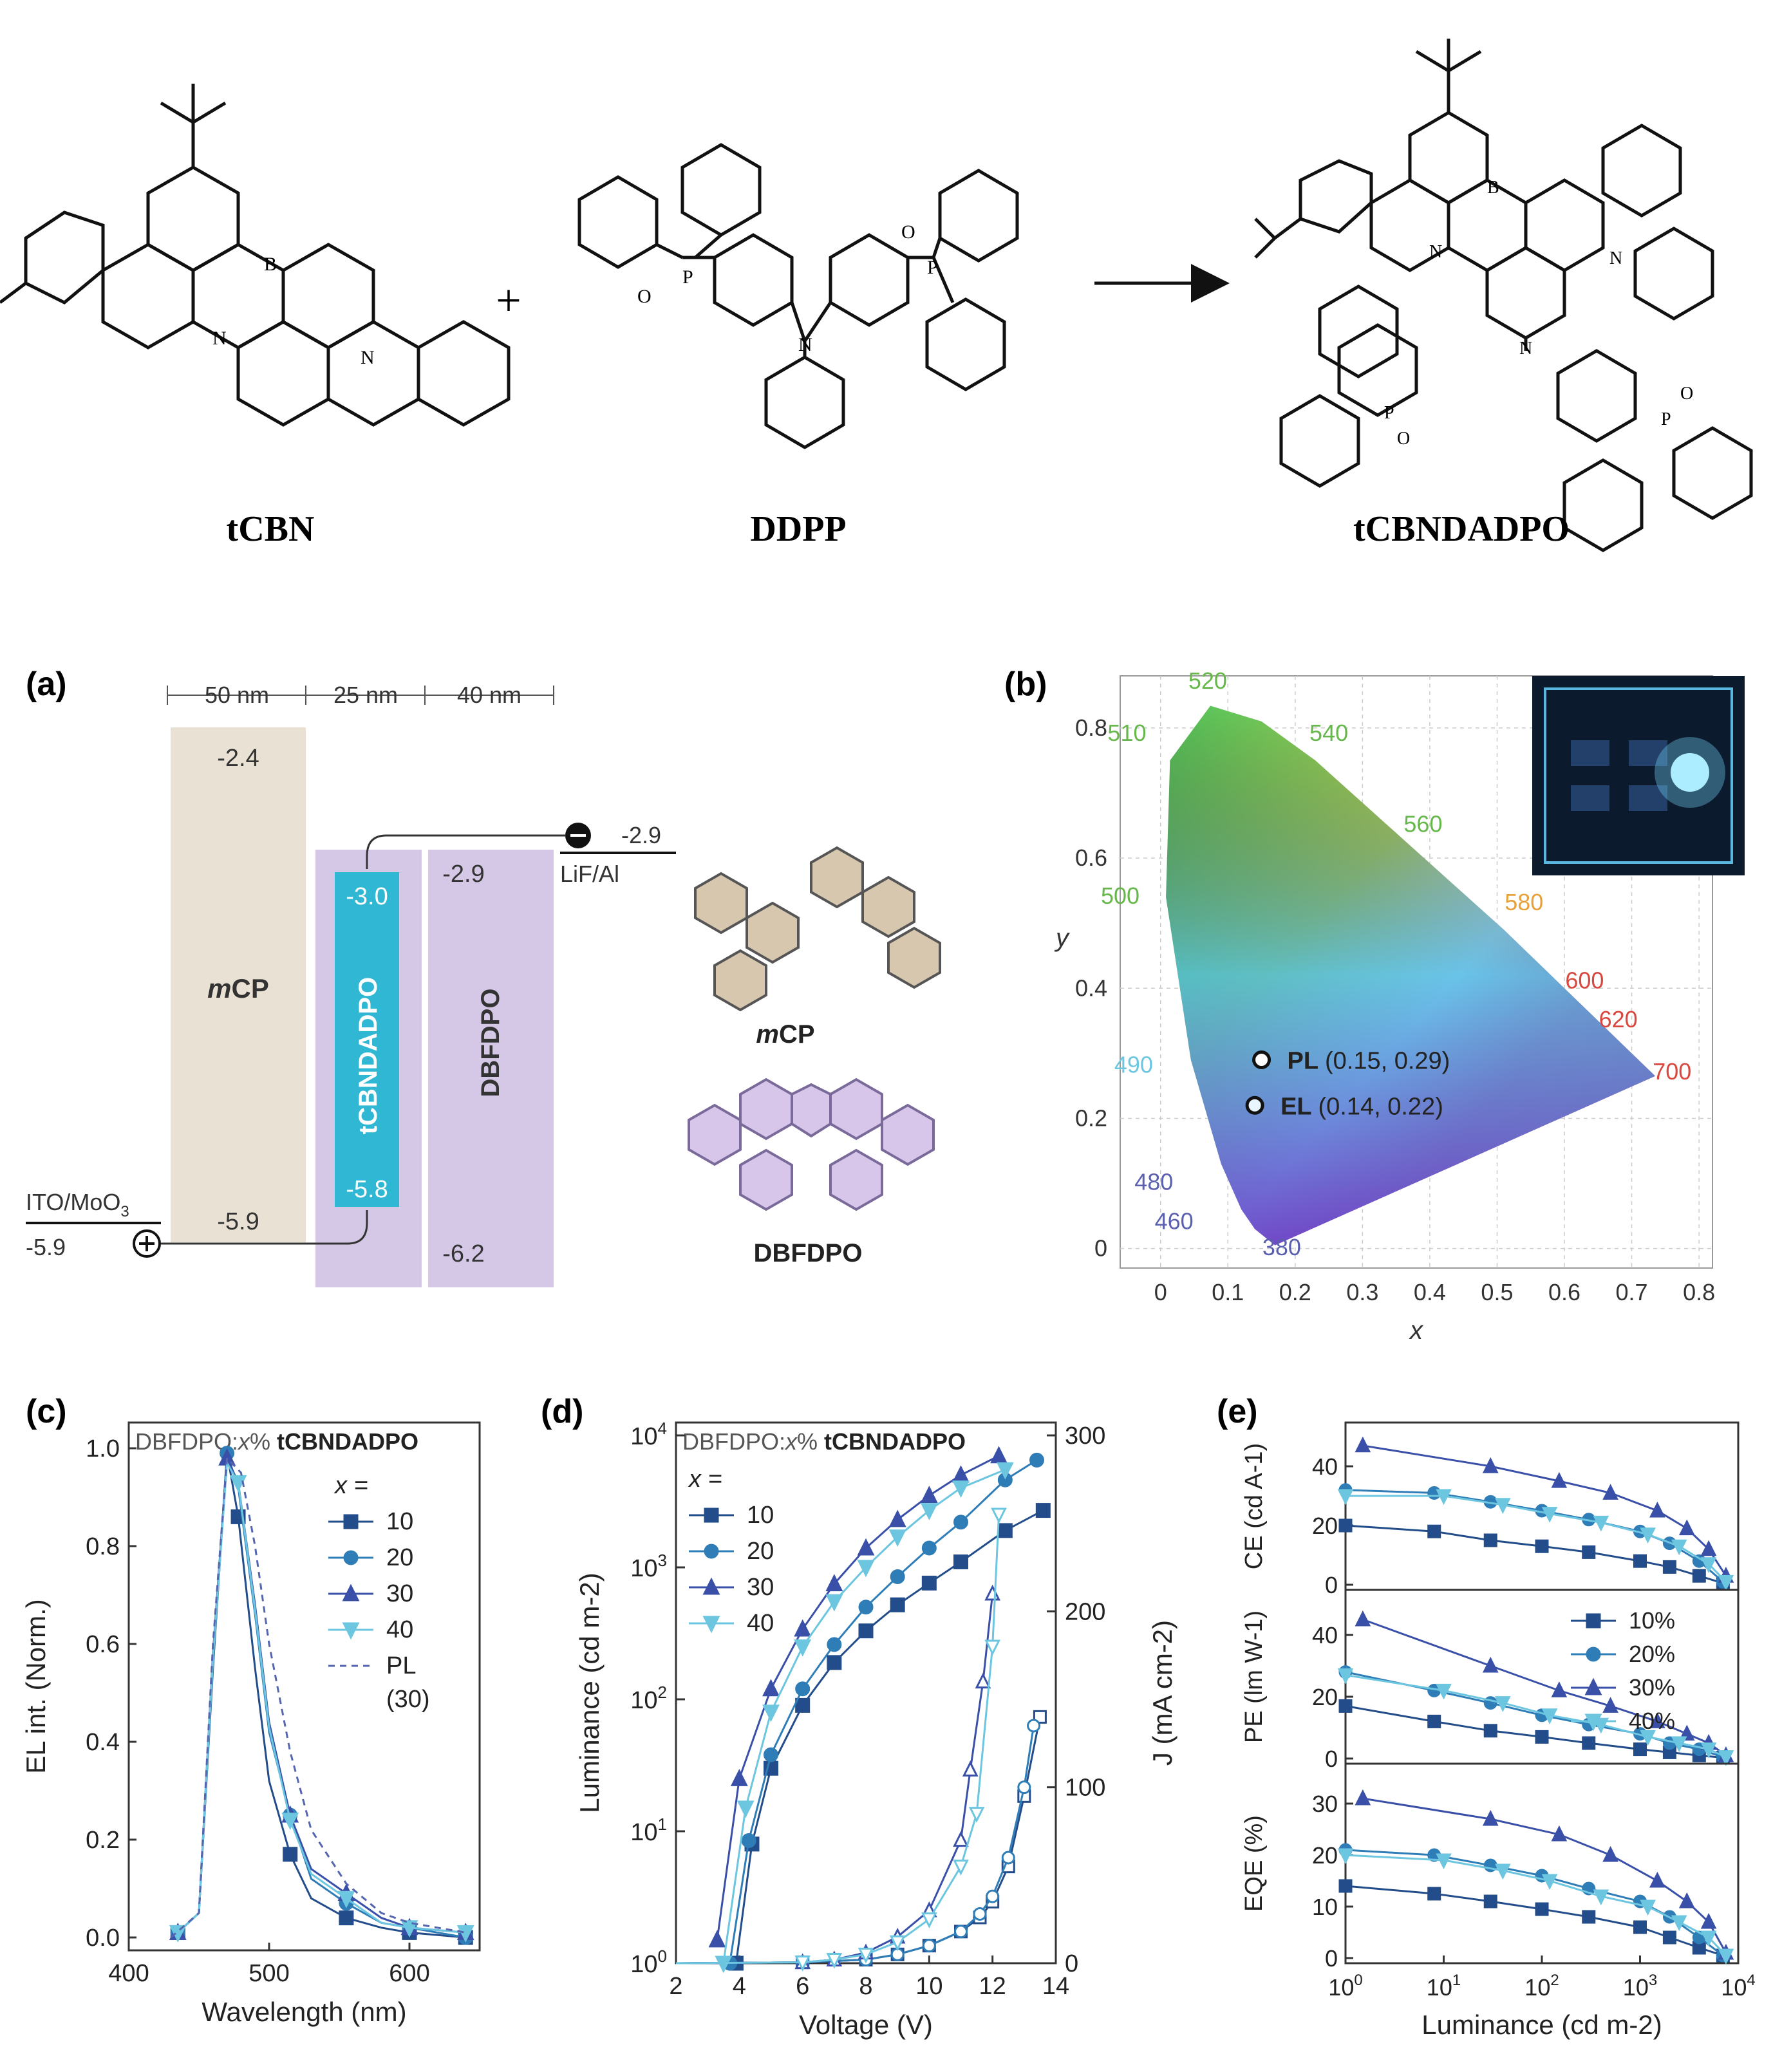  What do you see at coordinates (675, 1987) in the screenshot?
I see `d-x-tick: 2` at bounding box center [675, 1987].